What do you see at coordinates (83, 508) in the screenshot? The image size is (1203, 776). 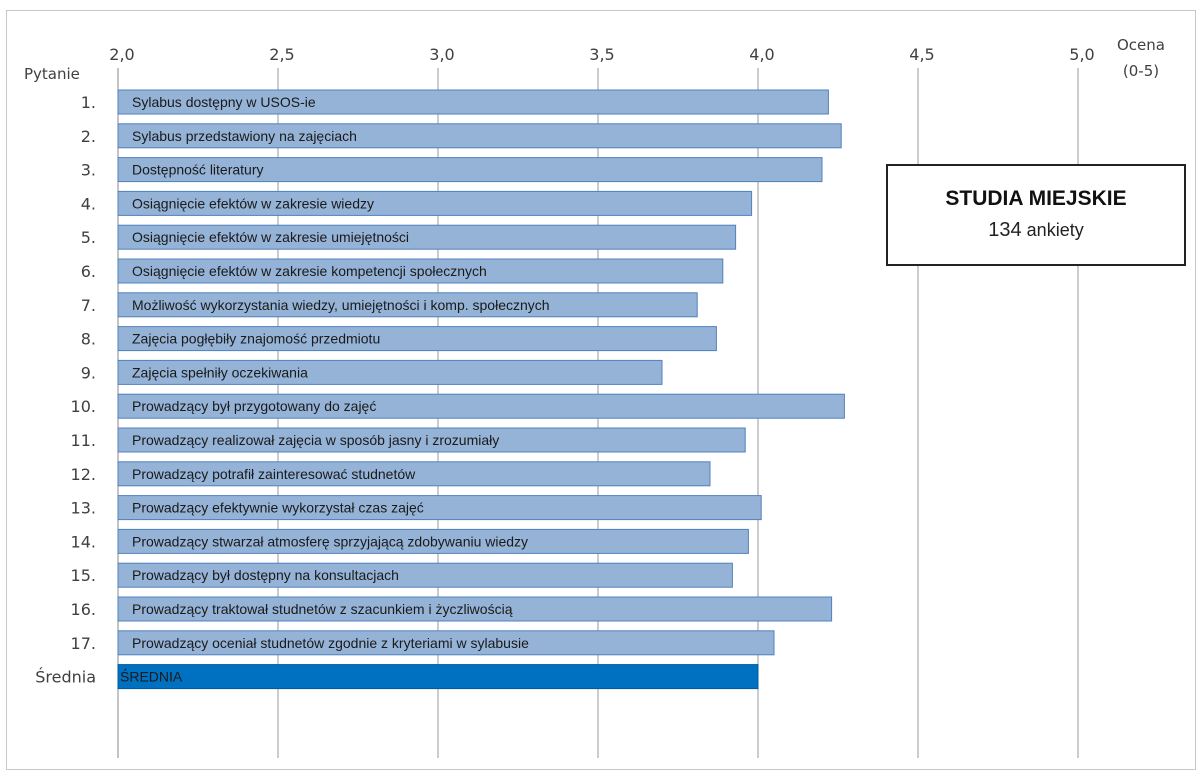 I see `question-number: 13.` at bounding box center [83, 508].